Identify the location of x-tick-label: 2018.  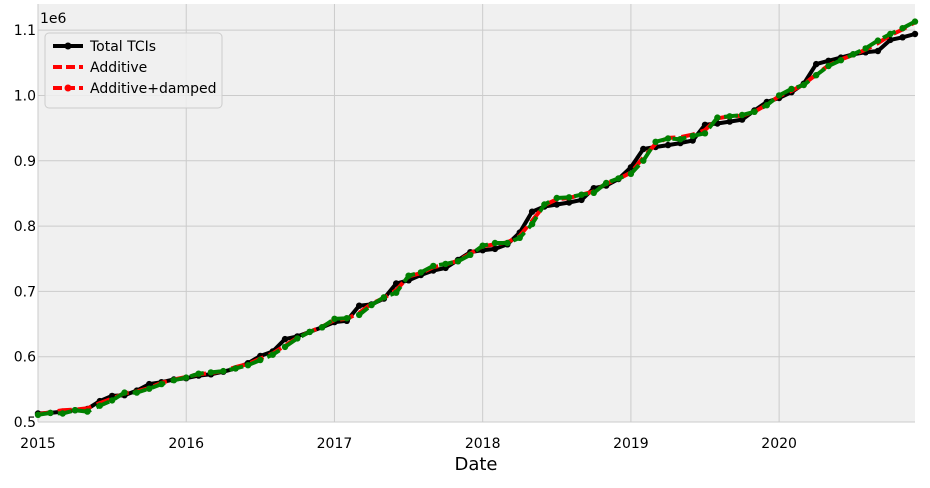
(483, 444).